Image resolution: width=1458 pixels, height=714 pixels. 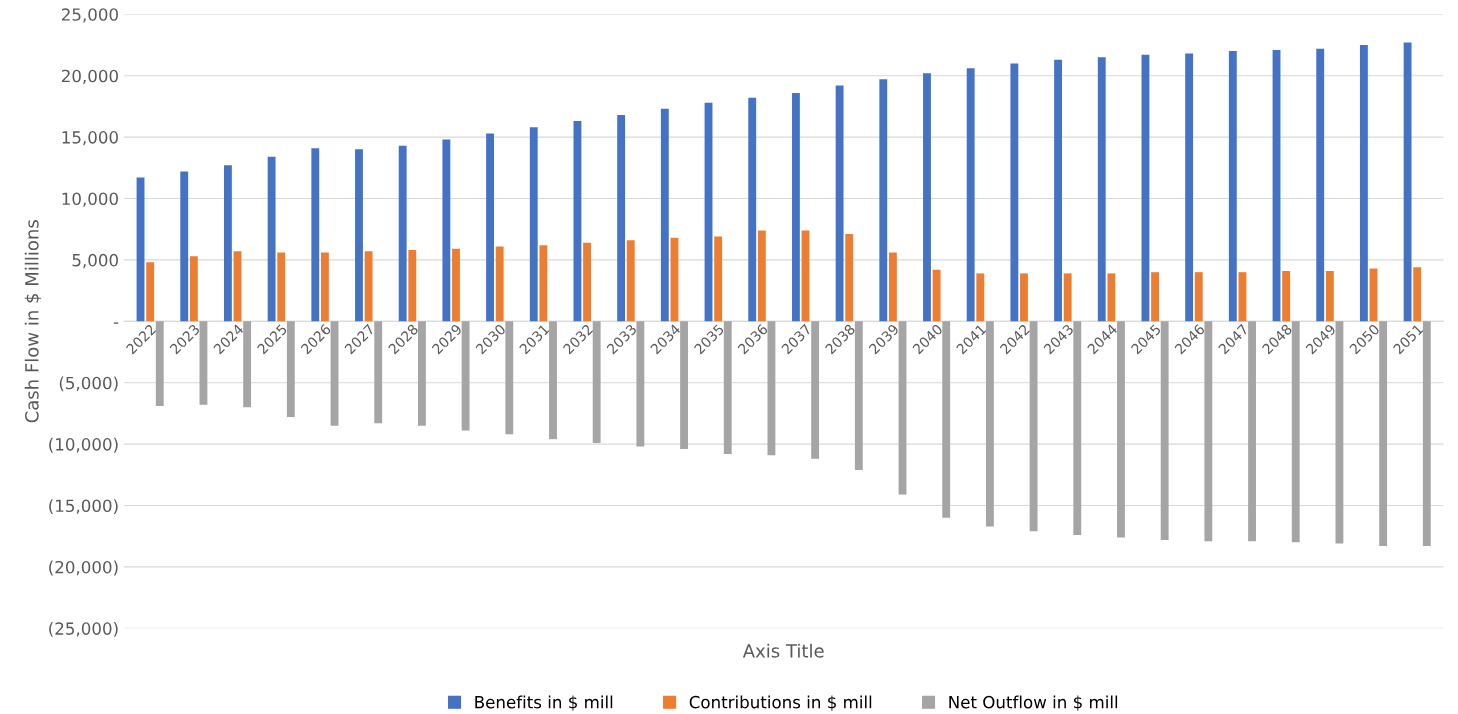 What do you see at coordinates (90, 199) in the screenshot?
I see `y-tick-label: 10,000` at bounding box center [90, 199].